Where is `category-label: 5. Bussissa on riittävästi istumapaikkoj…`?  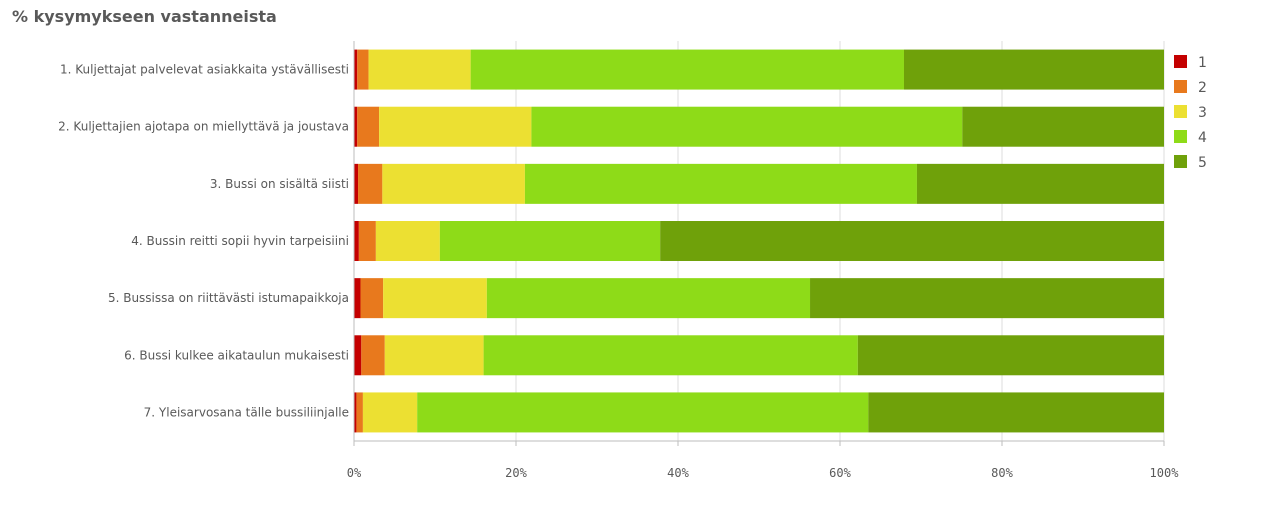 category-label: 5. Bussissa on riittävästi istumapaikkoj… is located at coordinates (228, 298).